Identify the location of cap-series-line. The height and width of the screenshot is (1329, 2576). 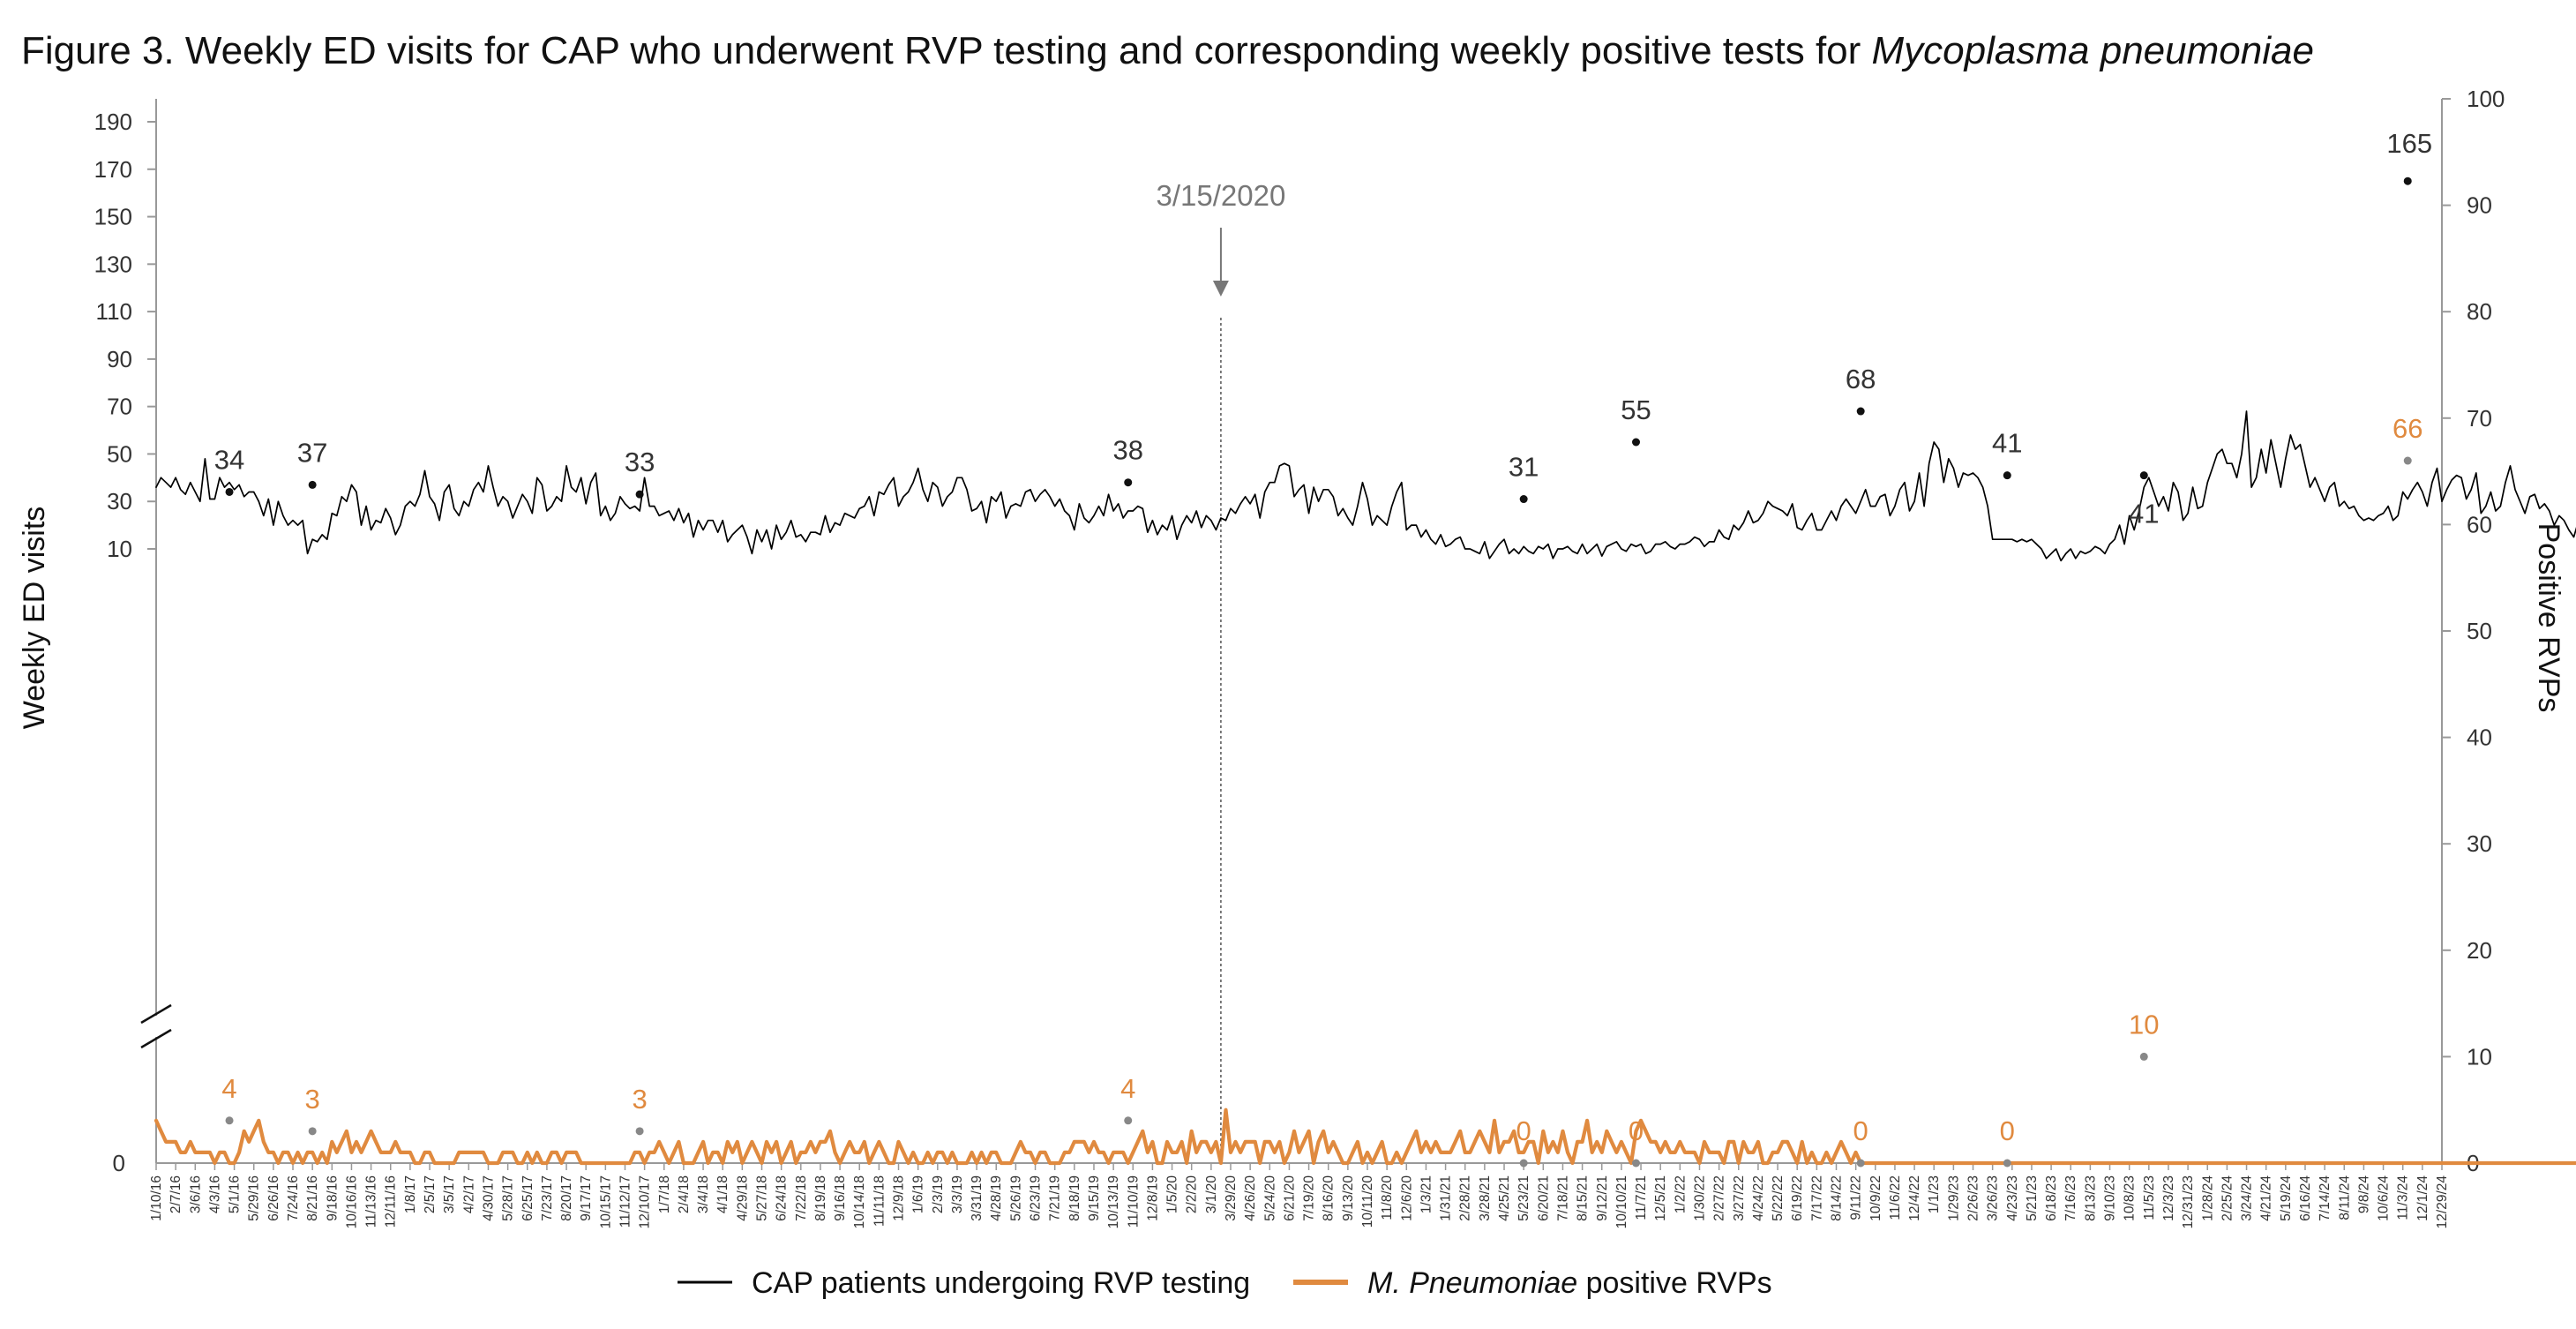
(1365, 486).